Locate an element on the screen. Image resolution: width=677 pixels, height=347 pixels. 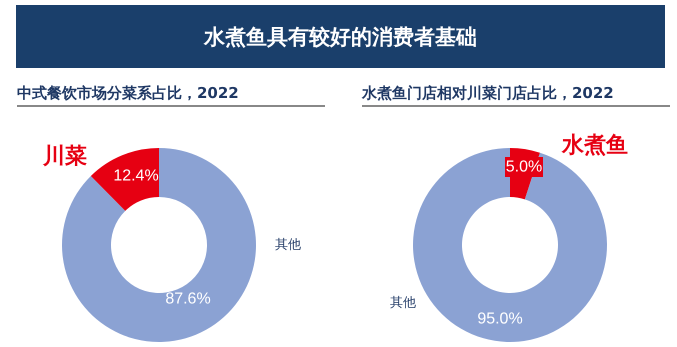
chart-subtitle: 中式餐饮市场分菜系占比，2022 is located at coordinates (171, 95).